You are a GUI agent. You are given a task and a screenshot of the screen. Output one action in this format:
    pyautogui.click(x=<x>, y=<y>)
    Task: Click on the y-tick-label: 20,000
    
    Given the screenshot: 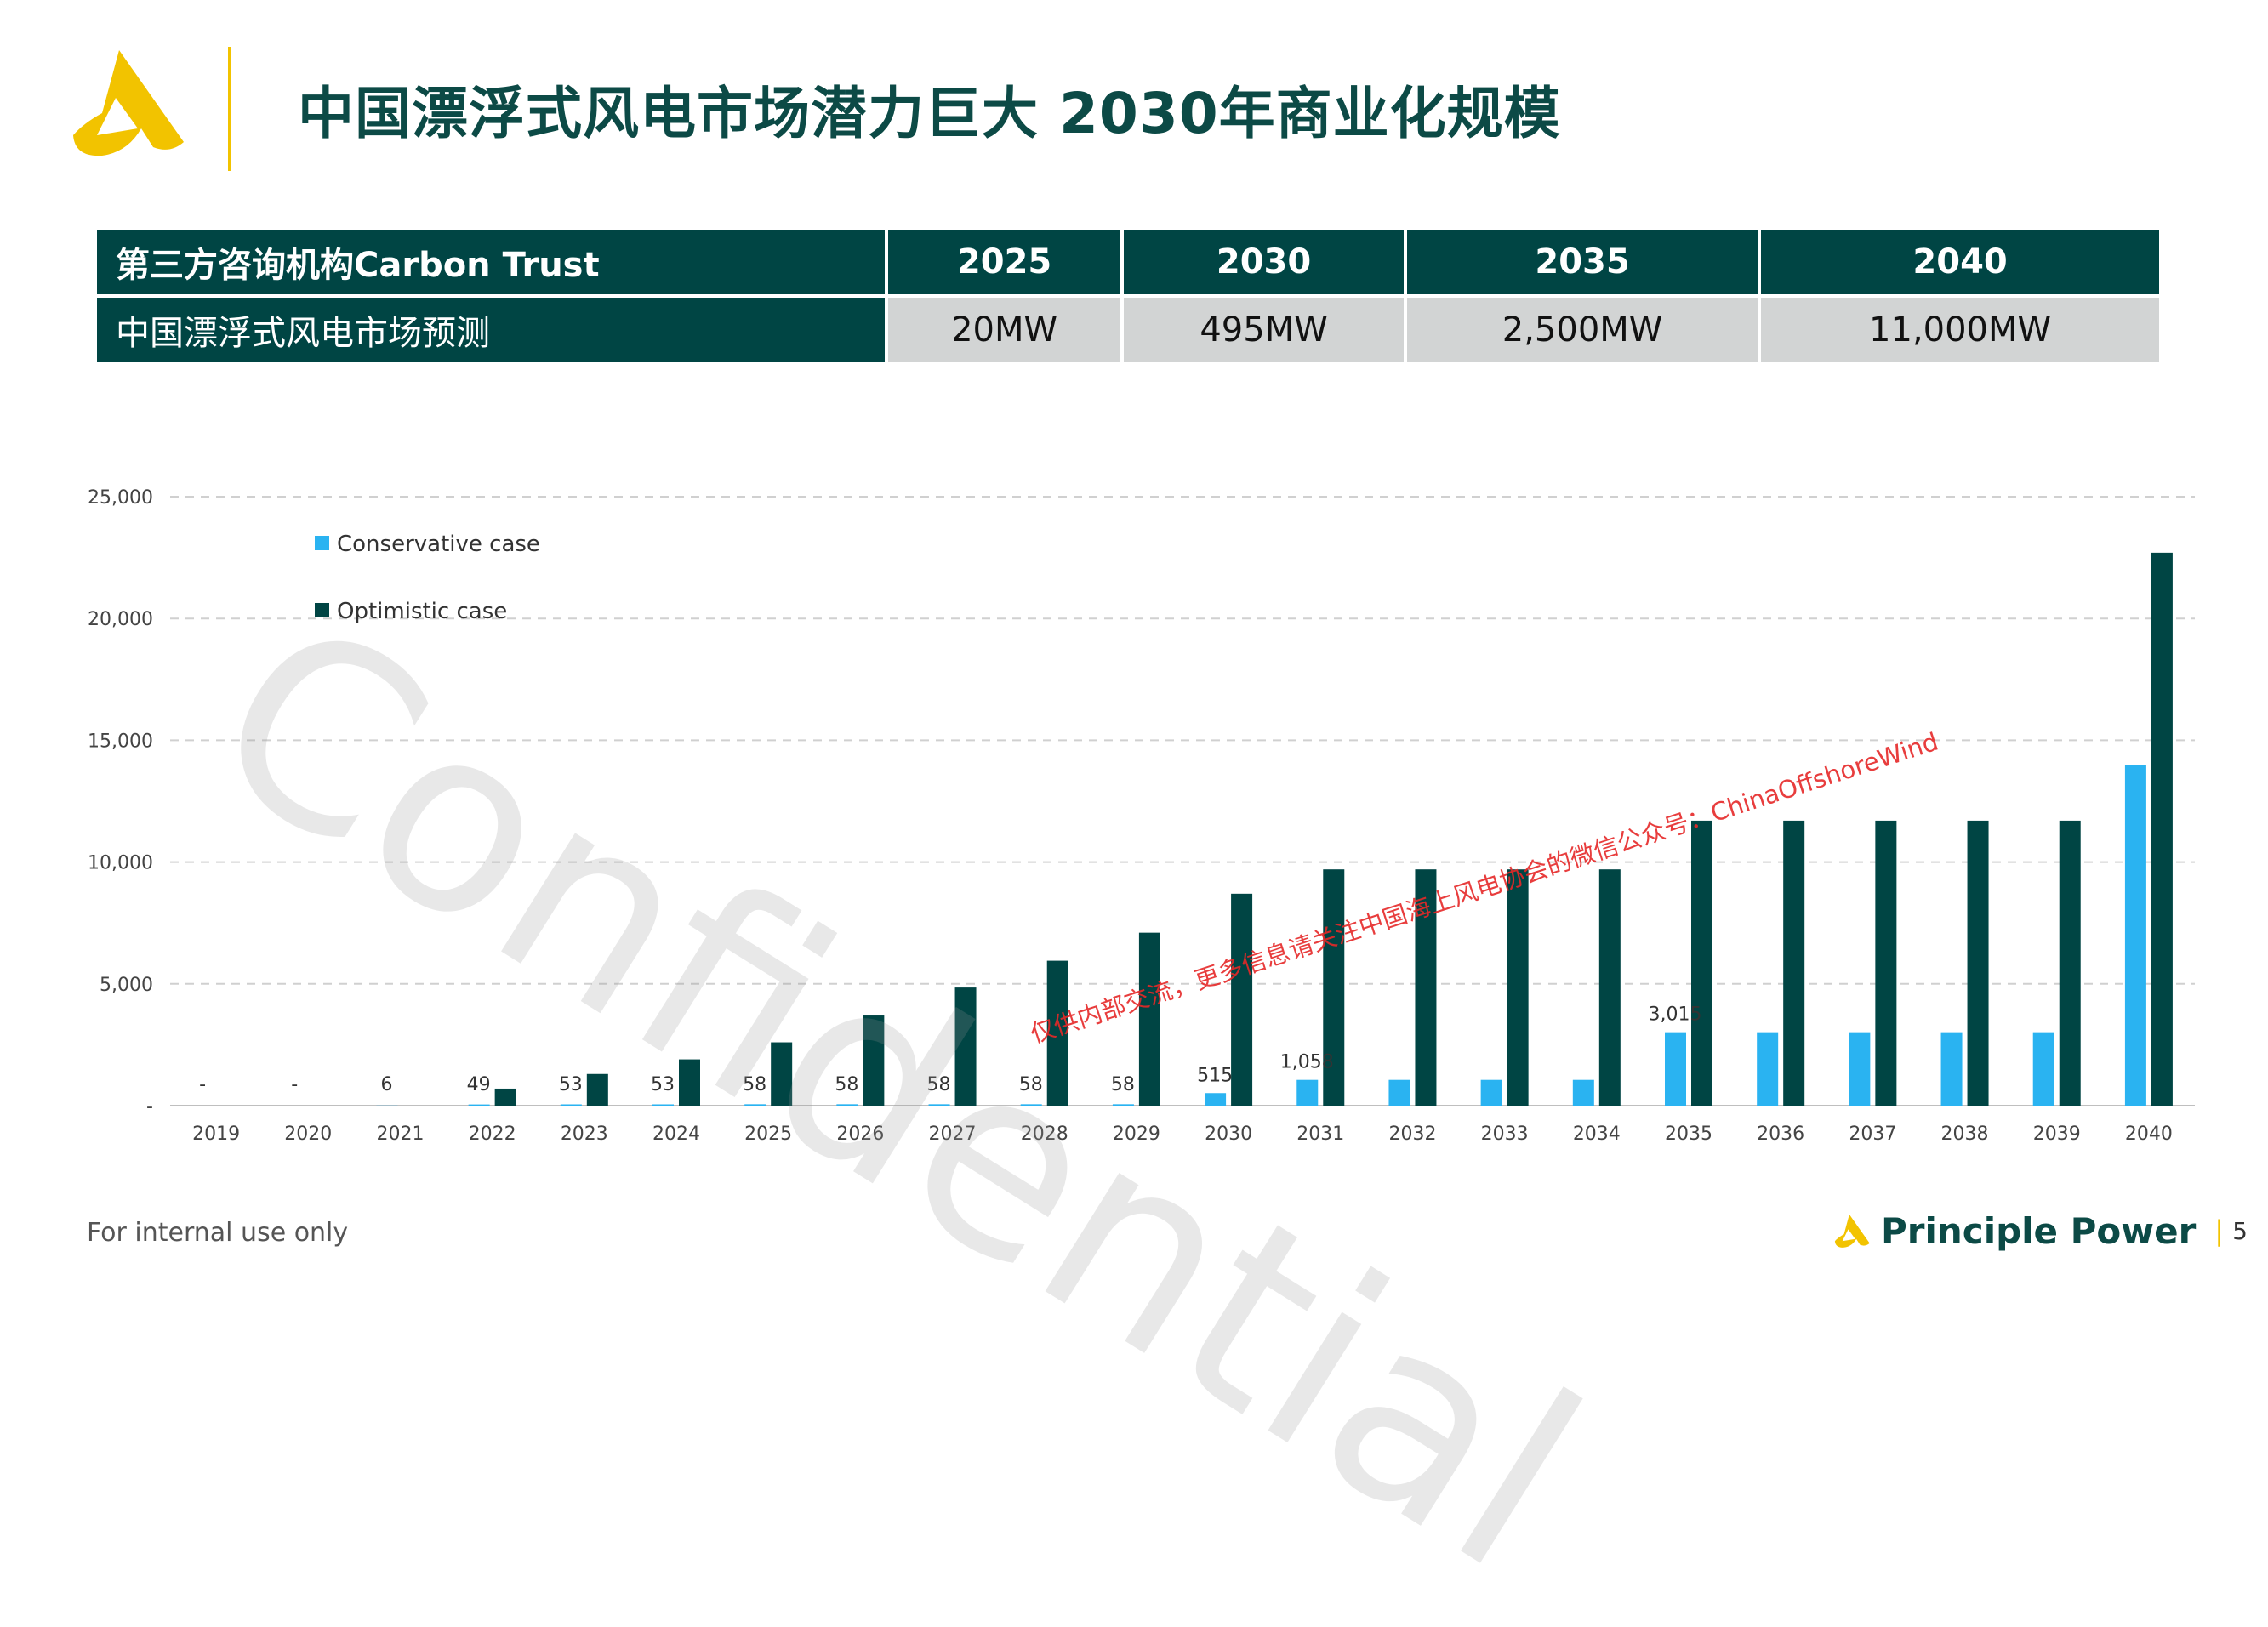 What is the action you would take?
    pyautogui.click(x=120, y=619)
    